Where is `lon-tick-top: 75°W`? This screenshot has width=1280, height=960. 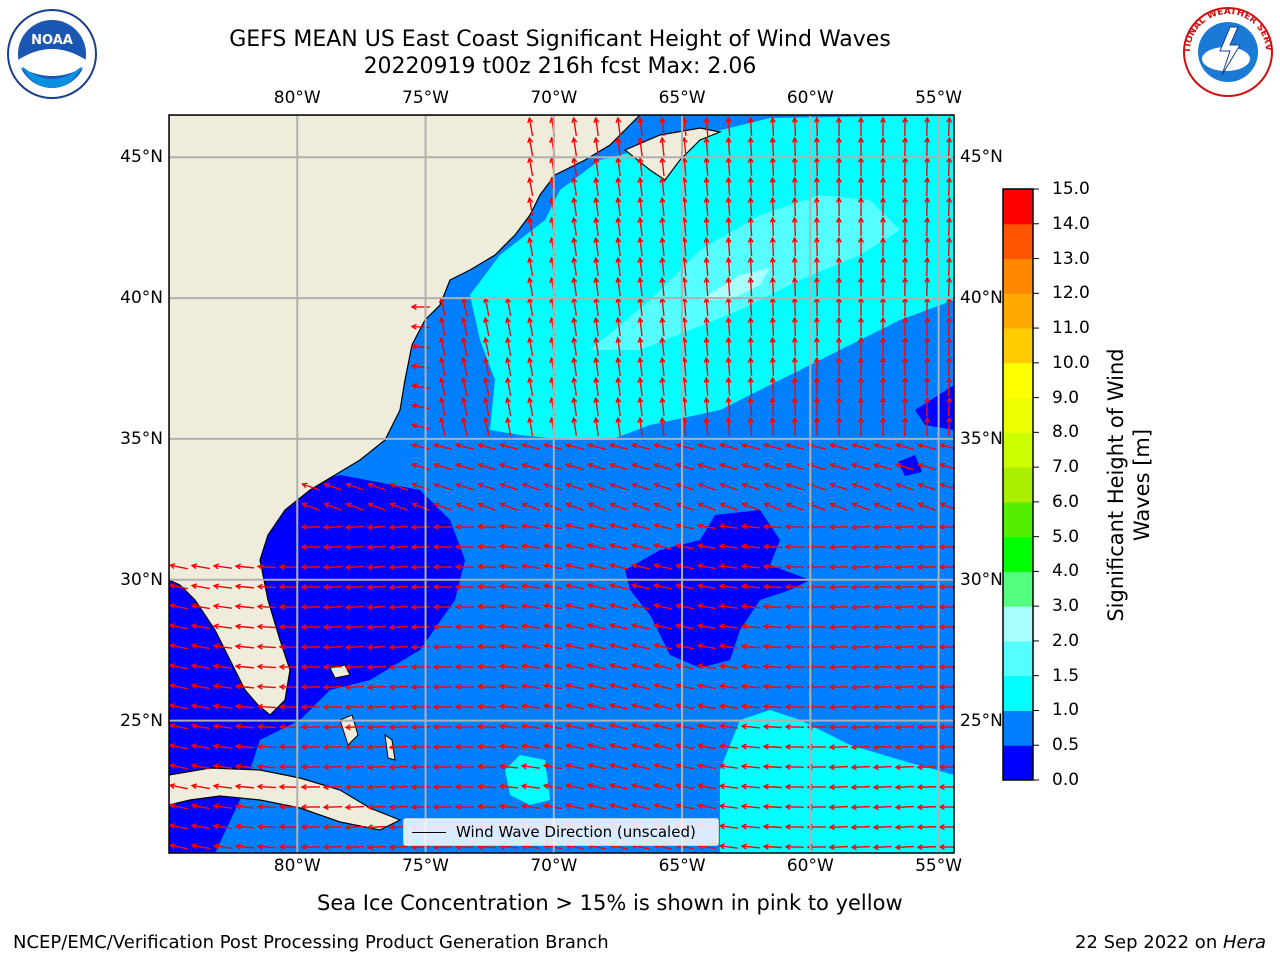 lon-tick-top: 75°W is located at coordinates (426, 98).